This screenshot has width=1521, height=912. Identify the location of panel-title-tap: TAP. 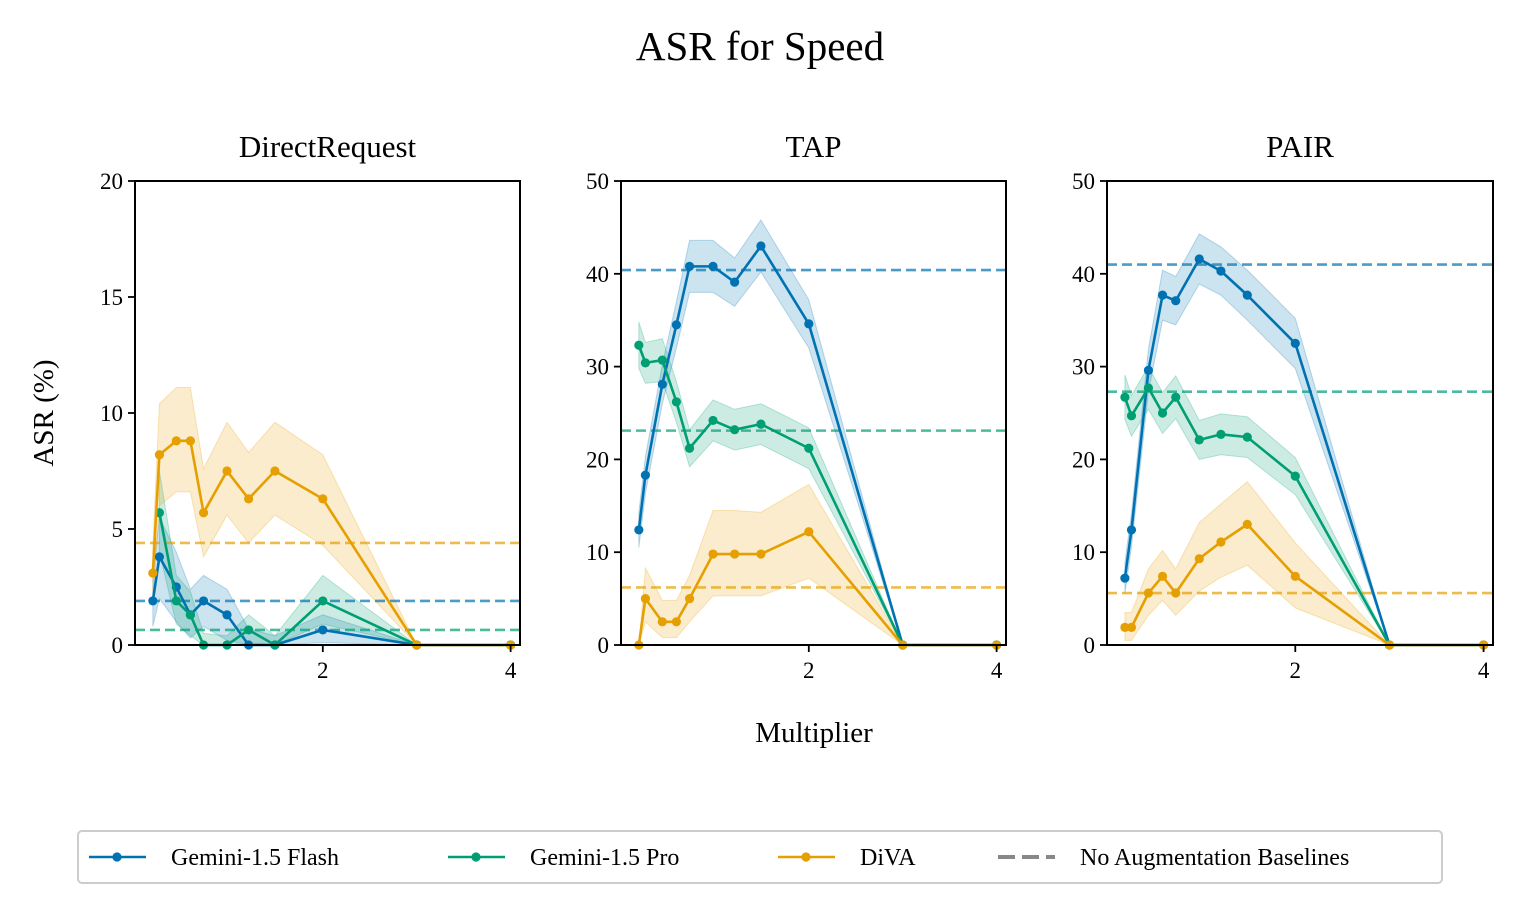
(813, 146).